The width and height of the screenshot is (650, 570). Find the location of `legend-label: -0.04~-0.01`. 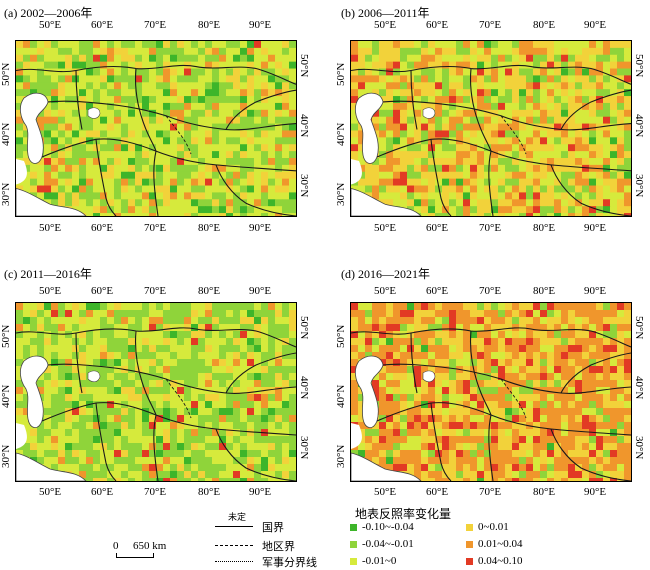

legend-label: -0.04~-0.01 is located at coordinates (388, 544).